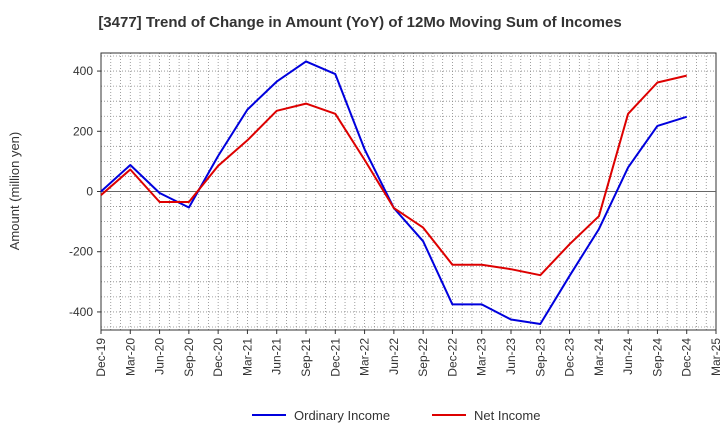 Image resolution: width=720 pixels, height=440 pixels. Describe the element at coordinates (130, 357) in the screenshot. I see `x-tick-label: Mar-20` at that location.